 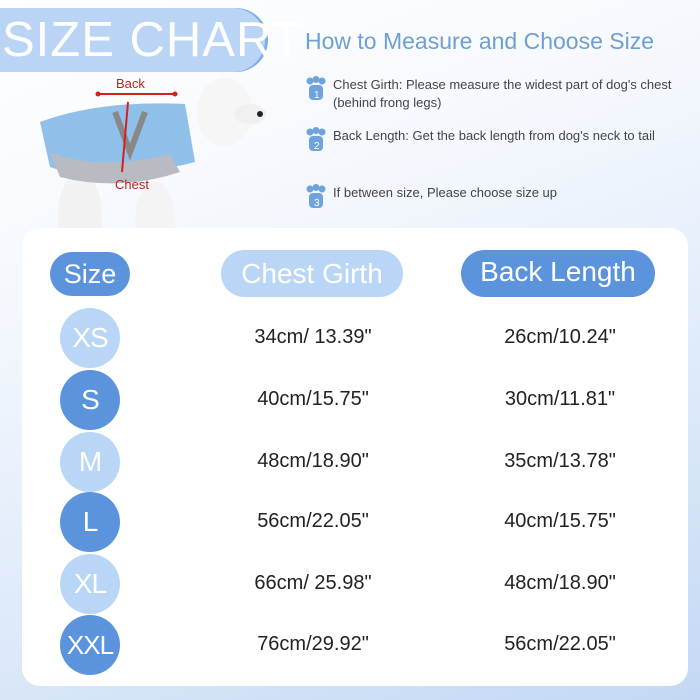 What do you see at coordinates (316, 139) in the screenshot?
I see `paw-icon: 2` at bounding box center [316, 139].